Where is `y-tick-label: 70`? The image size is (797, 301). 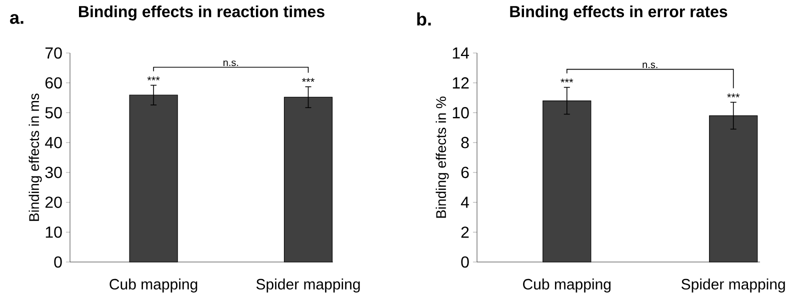
y-tick-label: 70 is located at coordinates (53, 53).